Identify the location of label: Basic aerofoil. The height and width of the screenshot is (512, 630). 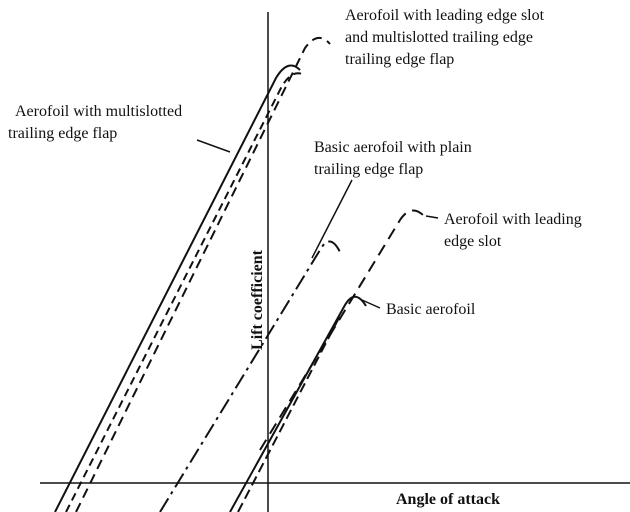
(431, 309).